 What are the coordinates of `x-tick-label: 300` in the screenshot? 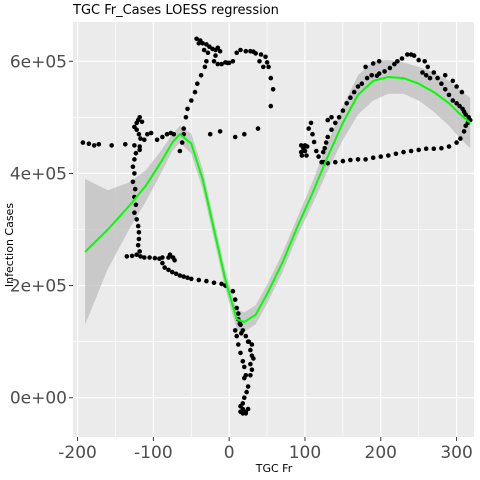 It's located at (456, 453).